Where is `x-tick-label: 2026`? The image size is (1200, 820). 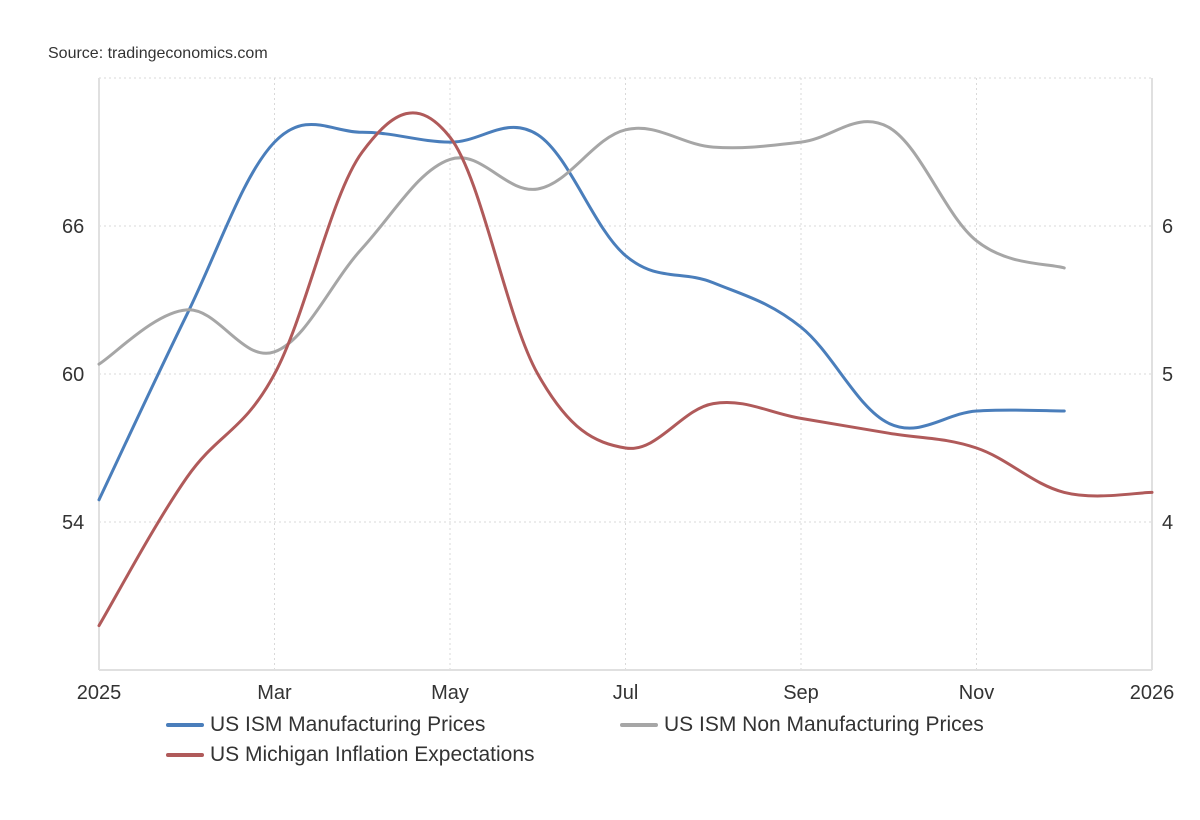 x-tick-label: 2026 is located at coordinates (1152, 693).